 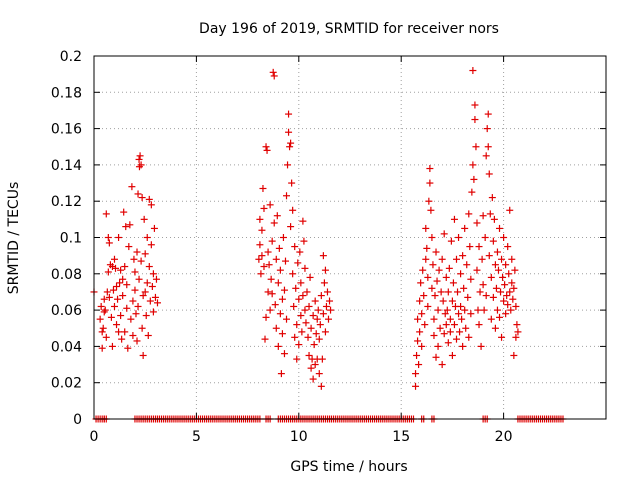 What do you see at coordinates (66, 166) in the screenshot?
I see `y-tick-label: 0.14` at bounding box center [66, 166].